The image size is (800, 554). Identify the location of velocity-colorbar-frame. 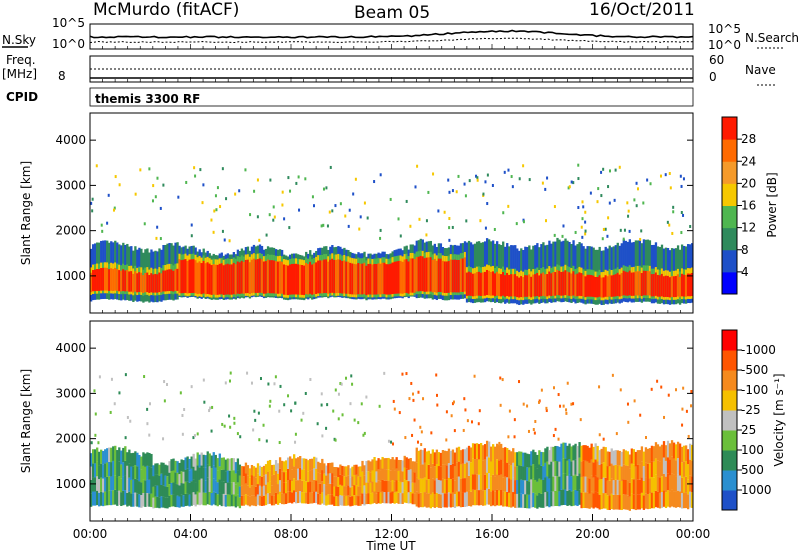
(729, 420).